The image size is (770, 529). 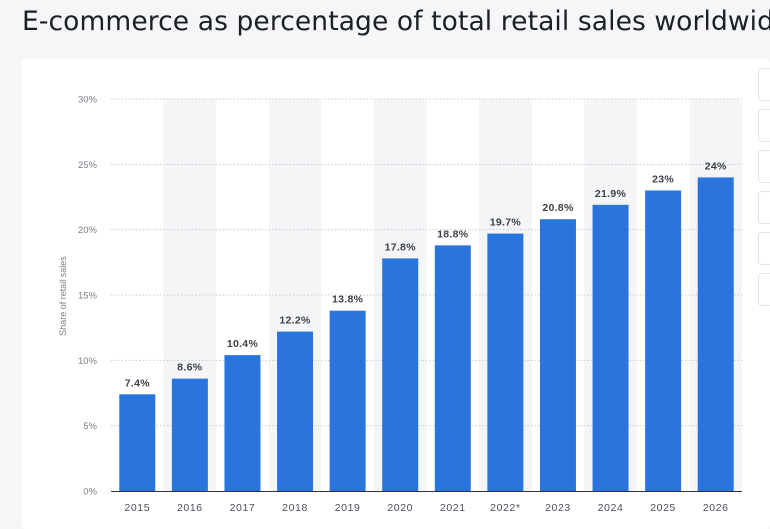 I want to click on data-label: 24%, so click(x=716, y=166).